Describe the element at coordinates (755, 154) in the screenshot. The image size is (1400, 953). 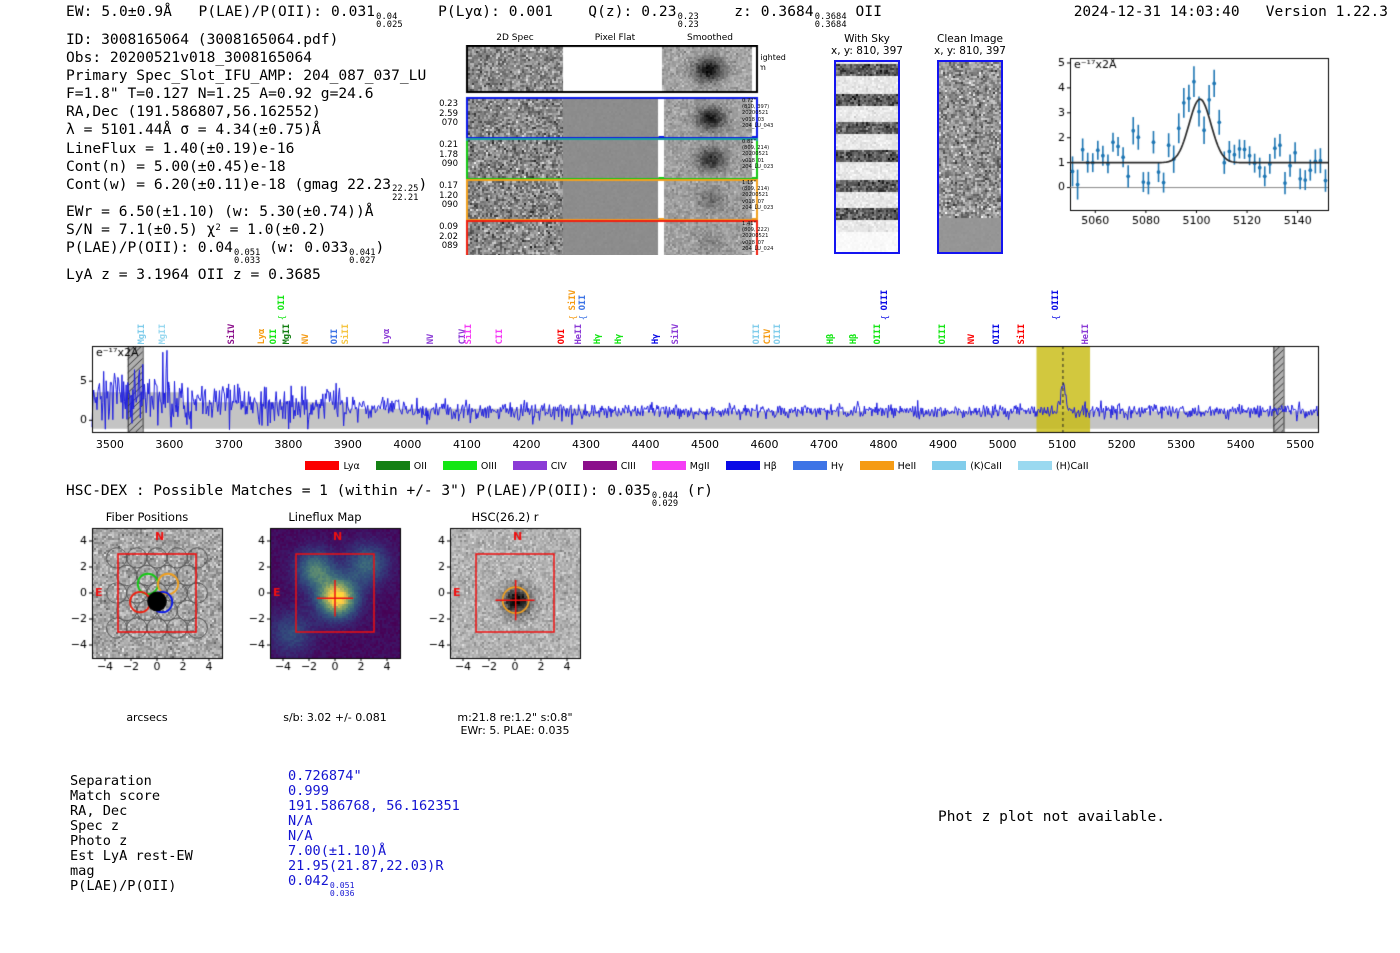
I see `fiber-meta-line: 20200521` at that location.